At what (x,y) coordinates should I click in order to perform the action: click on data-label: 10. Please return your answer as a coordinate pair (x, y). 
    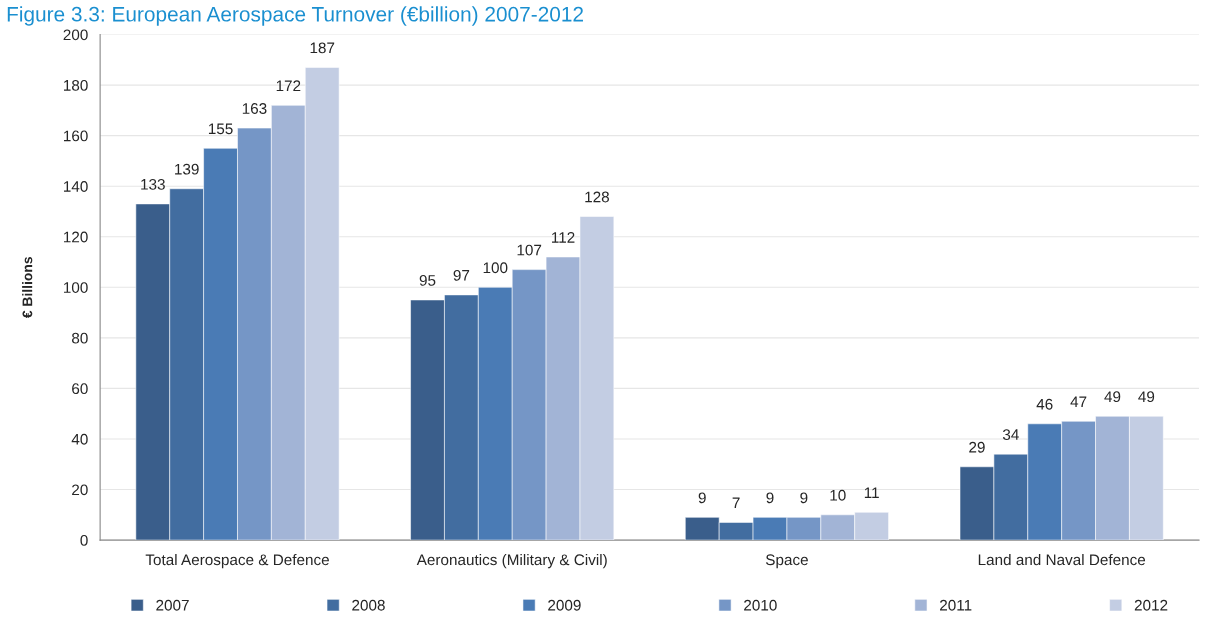
    Looking at the image, I should click on (838, 495).